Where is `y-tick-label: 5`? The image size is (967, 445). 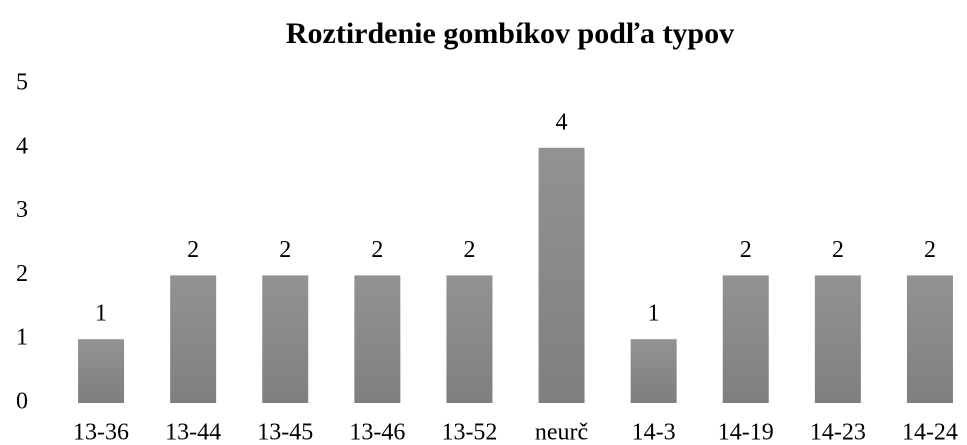 y-tick-label: 5 is located at coordinates (22, 83).